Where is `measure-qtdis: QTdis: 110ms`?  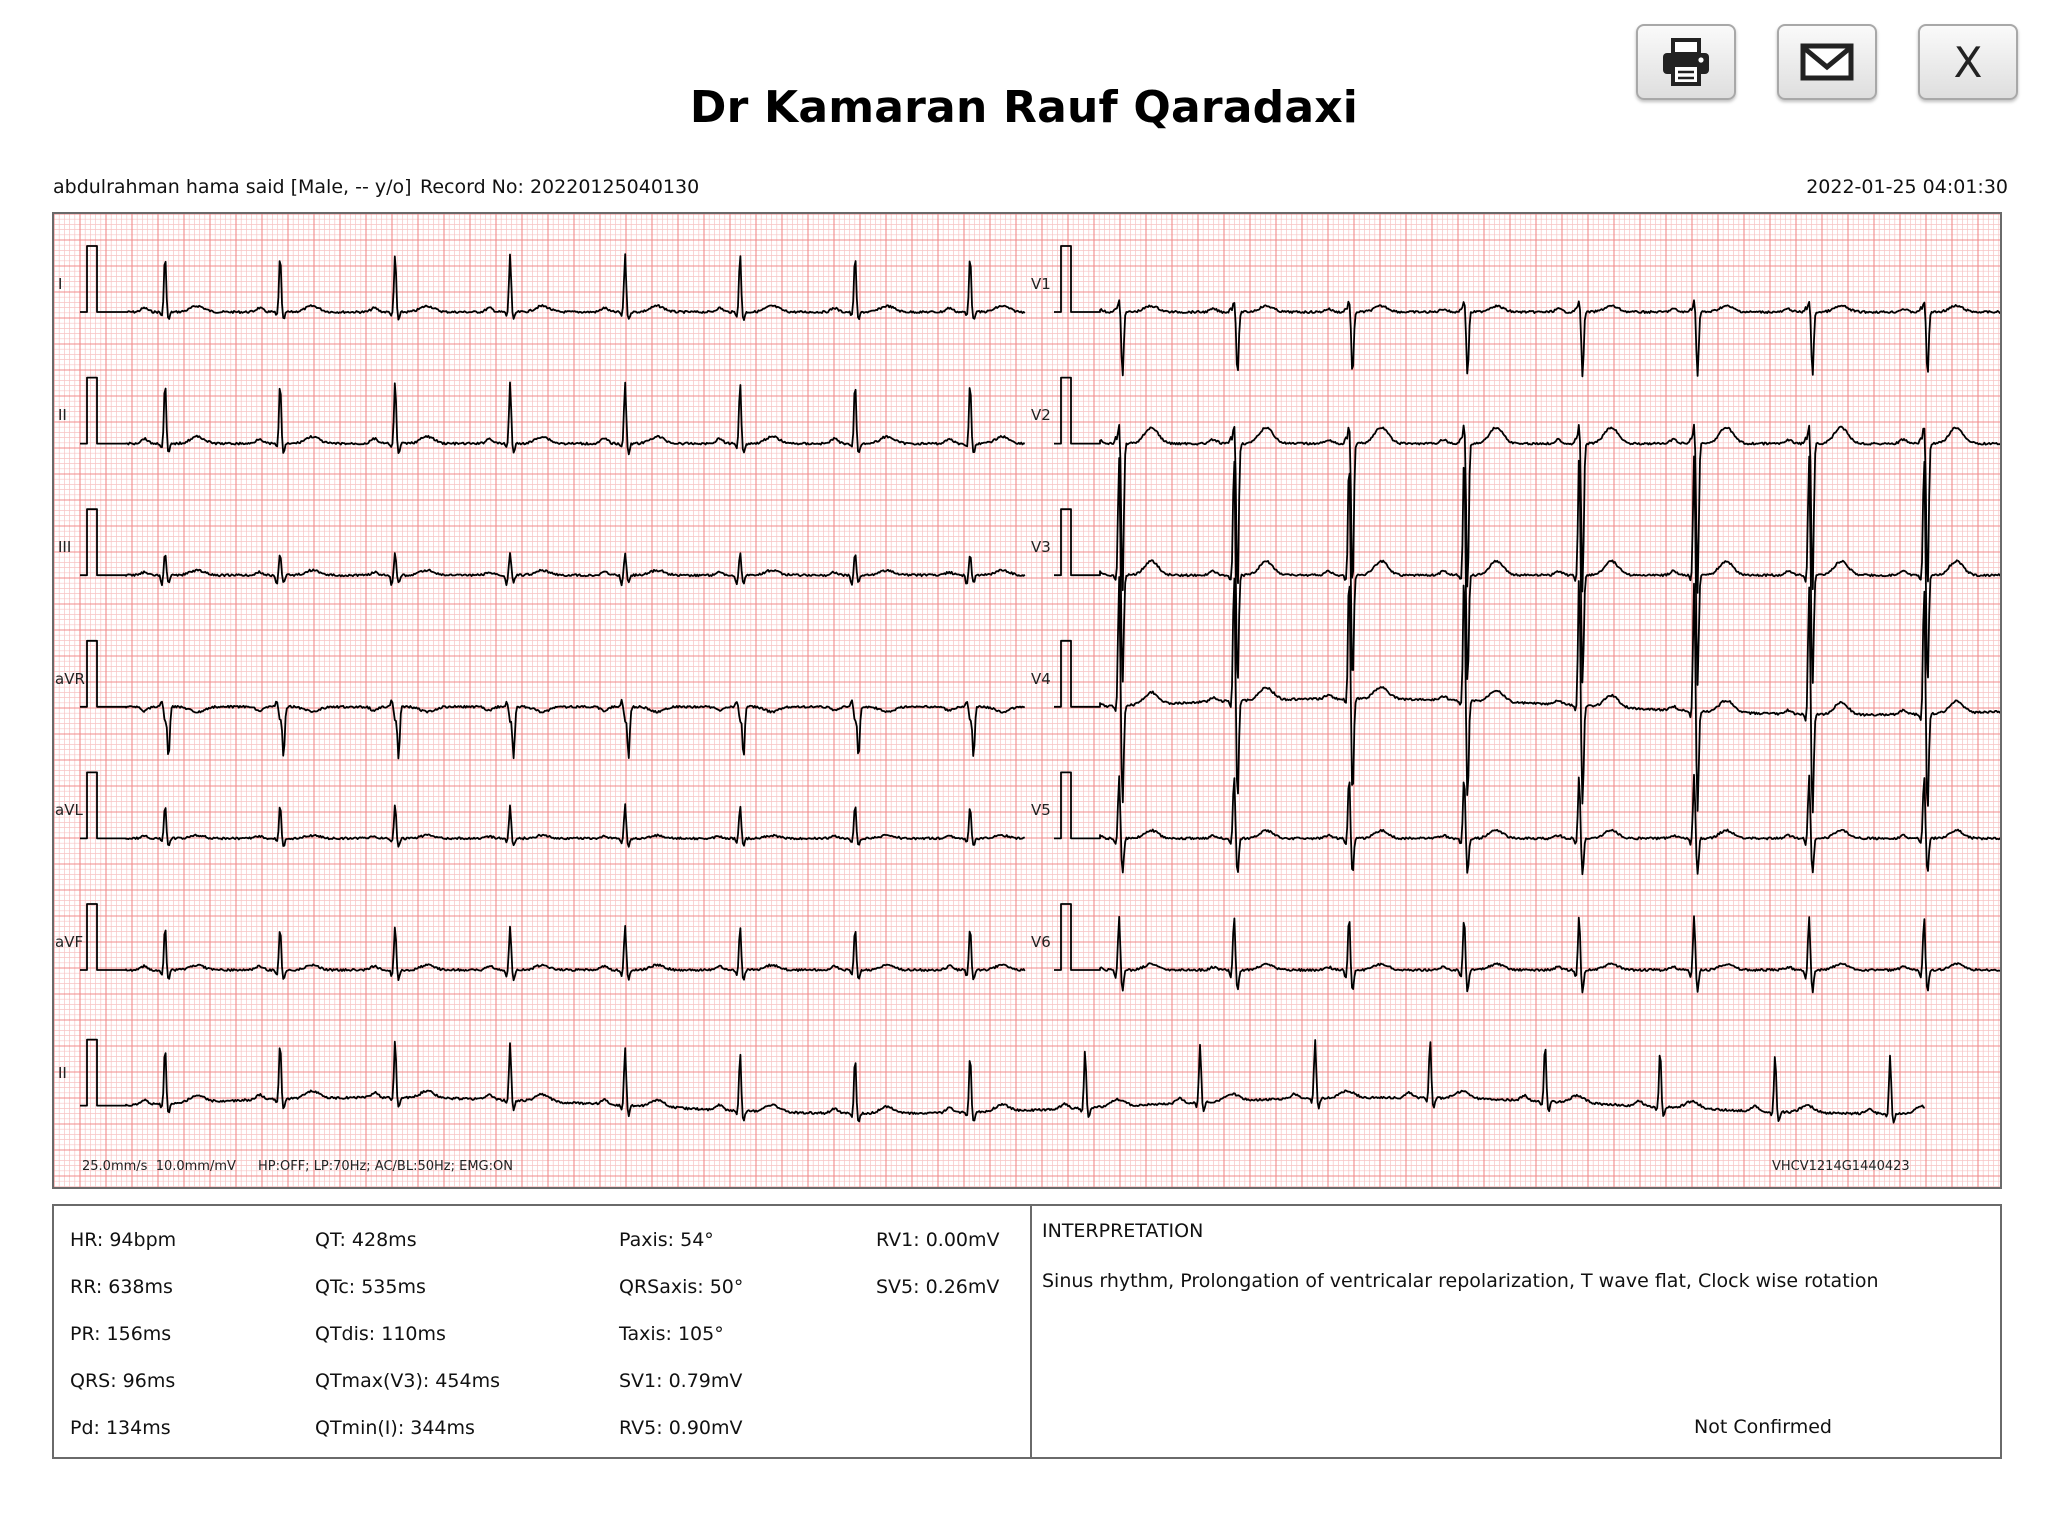 measure-qtdis: QTdis: 110ms is located at coordinates (380, 1334).